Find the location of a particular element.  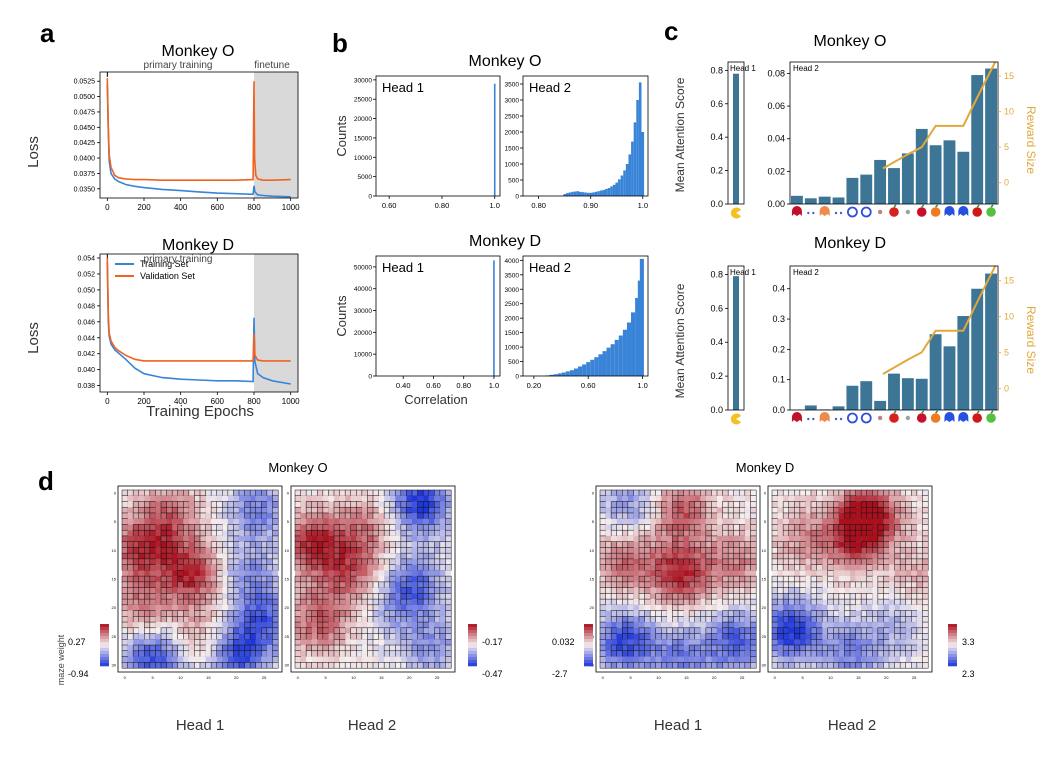

colorbar-segment is located at coordinates (588, 629).